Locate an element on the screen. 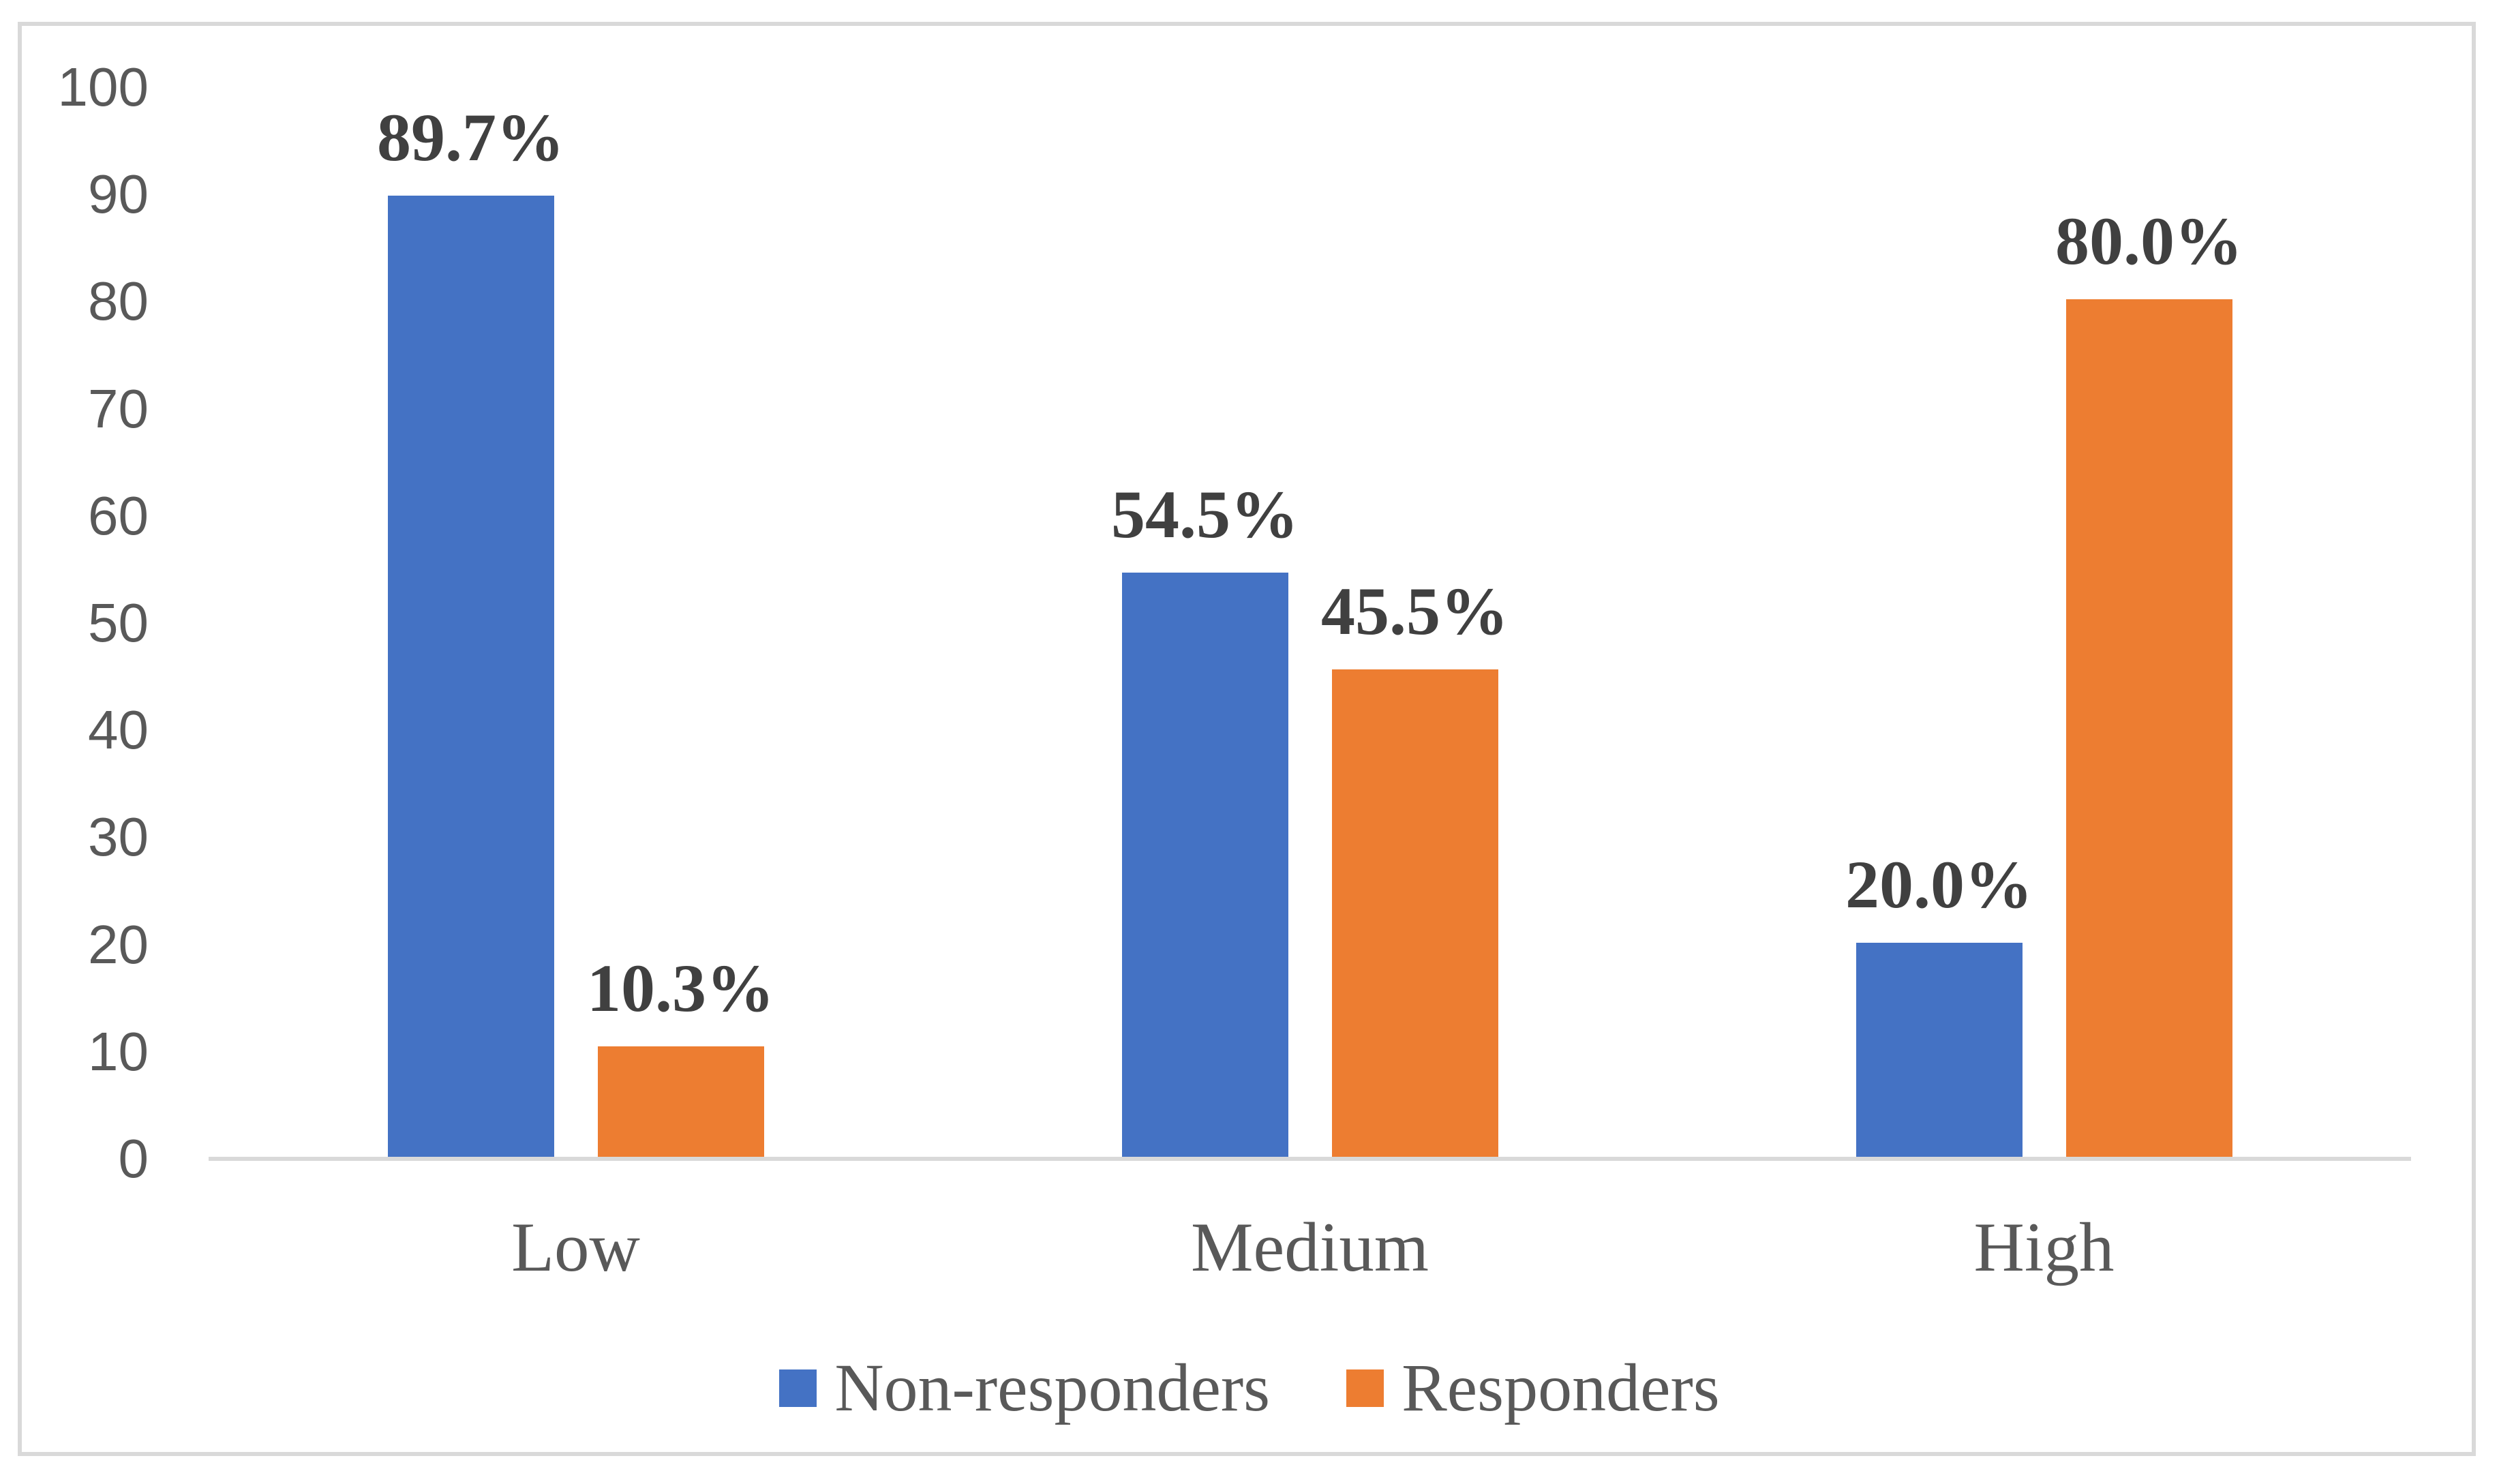 This screenshot has width=2499, height=1484. legend: Non-responders Responders is located at coordinates (1249, 1388).